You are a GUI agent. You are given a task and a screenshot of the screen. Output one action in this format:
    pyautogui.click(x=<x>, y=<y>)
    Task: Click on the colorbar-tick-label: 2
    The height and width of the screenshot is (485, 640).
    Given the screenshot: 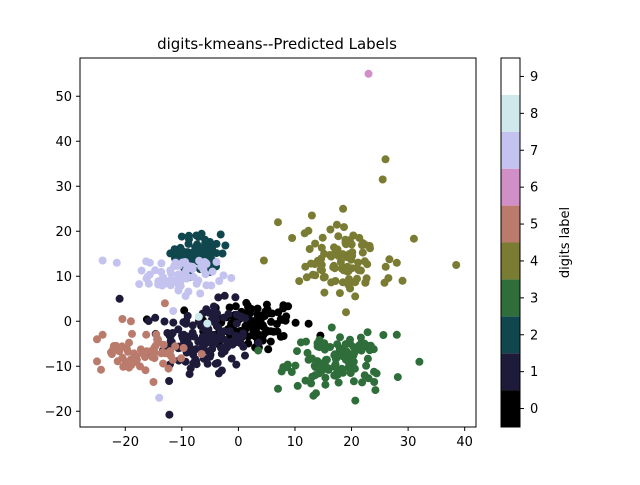 What is the action you would take?
    pyautogui.click(x=534, y=335)
    